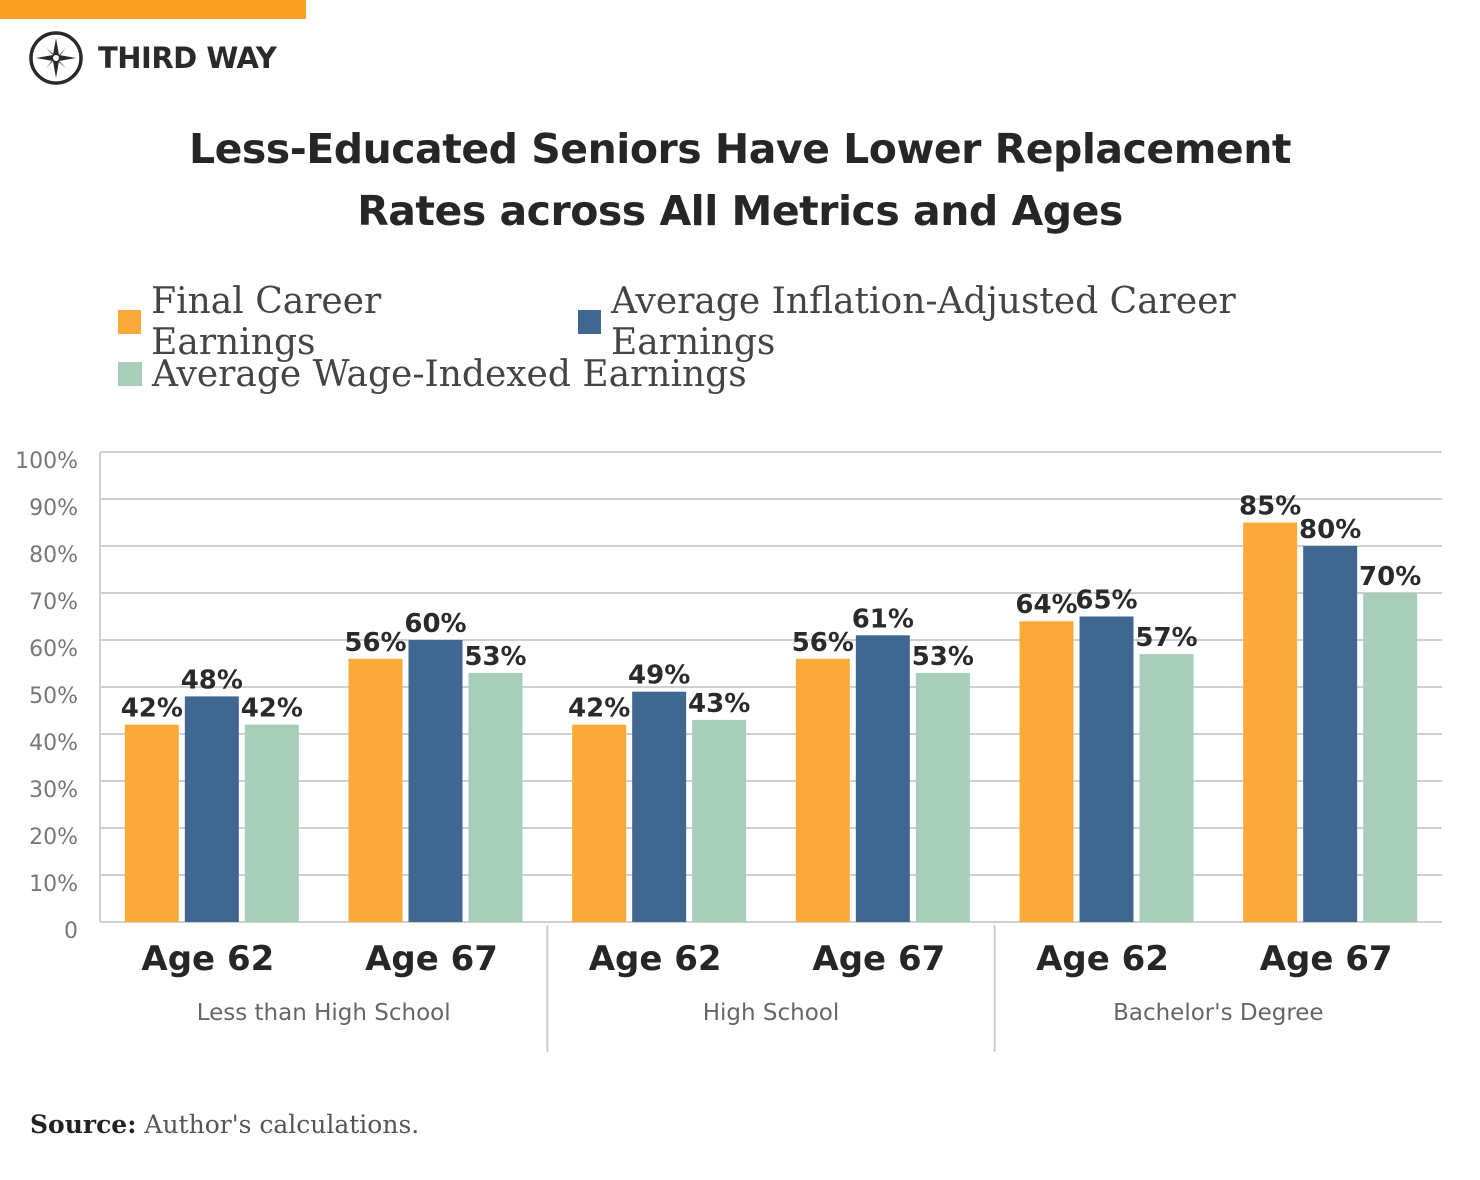 This screenshot has height=1180, width=1480. I want to click on chart-title-line: Rates across All Metrics and Ages, so click(740, 211).